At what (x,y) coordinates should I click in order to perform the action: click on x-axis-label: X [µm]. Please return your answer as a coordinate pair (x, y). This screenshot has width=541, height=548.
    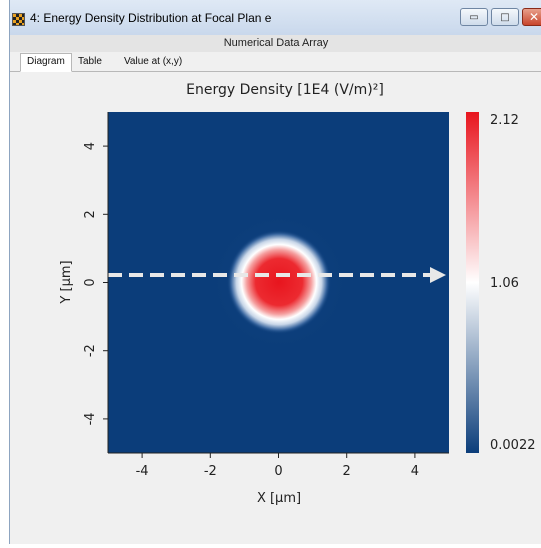
    Looking at the image, I should click on (279, 498).